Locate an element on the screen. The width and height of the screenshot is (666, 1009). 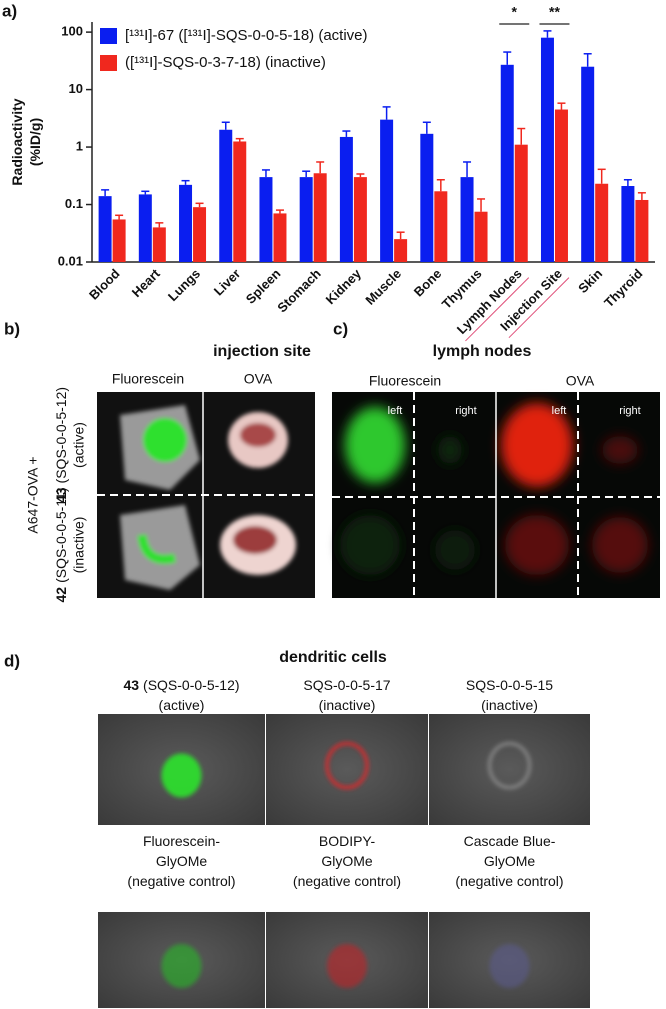
x-tick-label: Skin is located at coordinates (590, 281).